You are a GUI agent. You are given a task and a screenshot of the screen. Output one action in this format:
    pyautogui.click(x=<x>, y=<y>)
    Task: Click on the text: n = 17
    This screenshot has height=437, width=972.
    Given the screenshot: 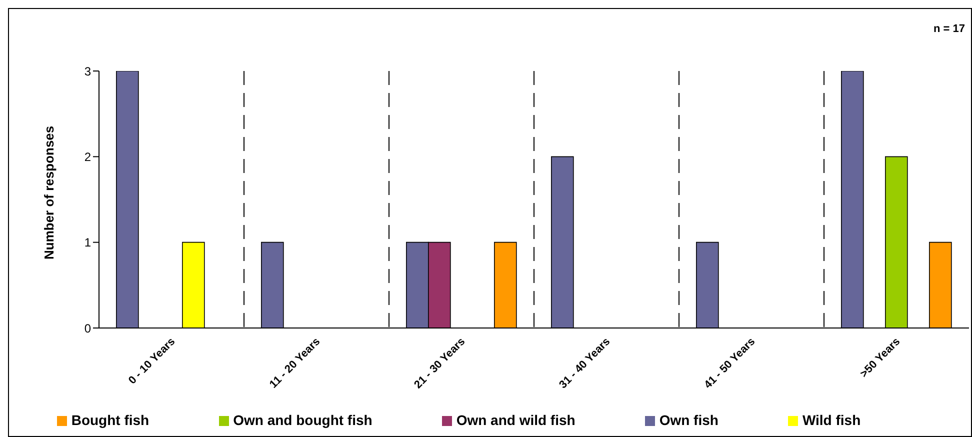 What is the action you would take?
    pyautogui.click(x=949, y=29)
    